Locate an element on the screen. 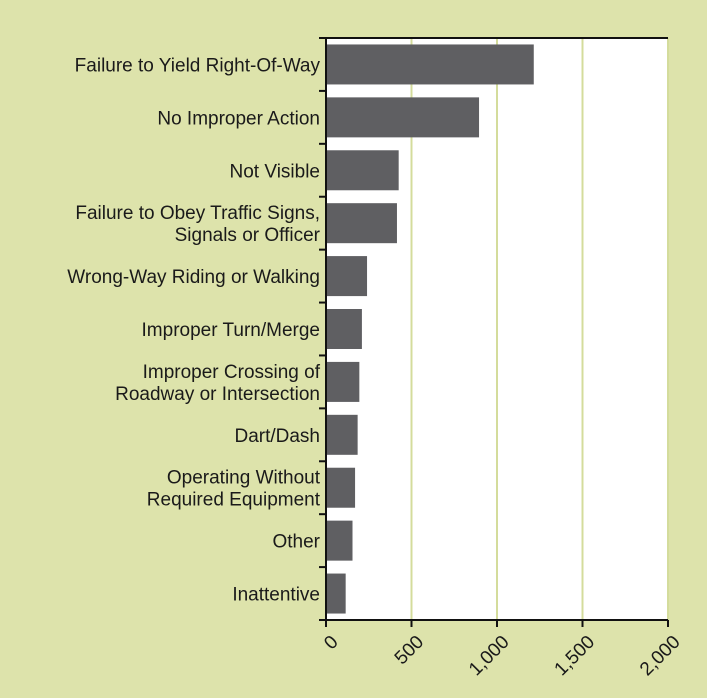  y-tick-label: Operating Without Required Equipment is located at coordinates (234, 489).